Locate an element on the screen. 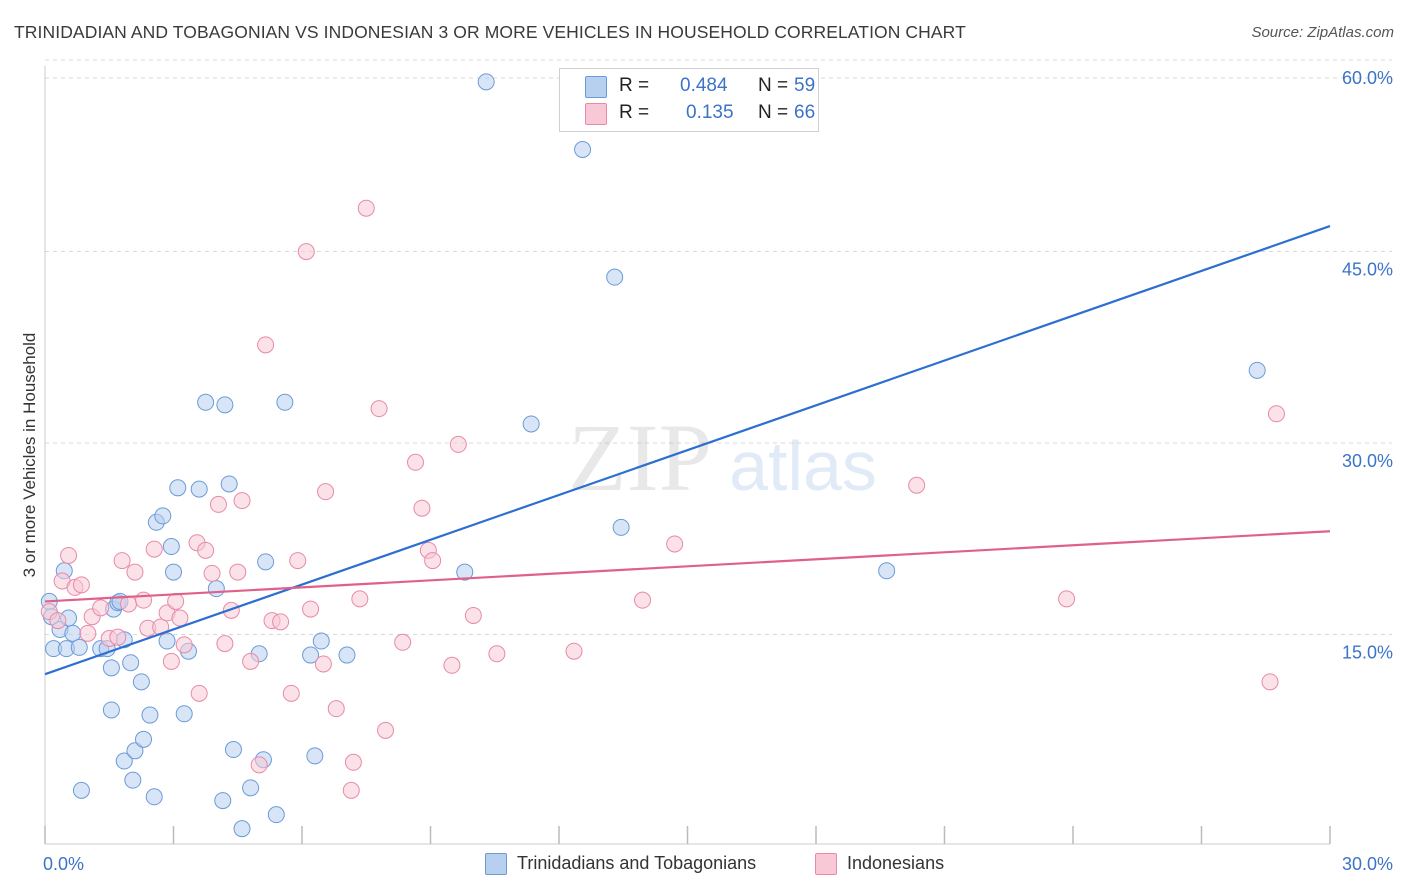 This screenshot has width=1406, height=892. watermark: ZIP atlas is located at coordinates (722, 457).